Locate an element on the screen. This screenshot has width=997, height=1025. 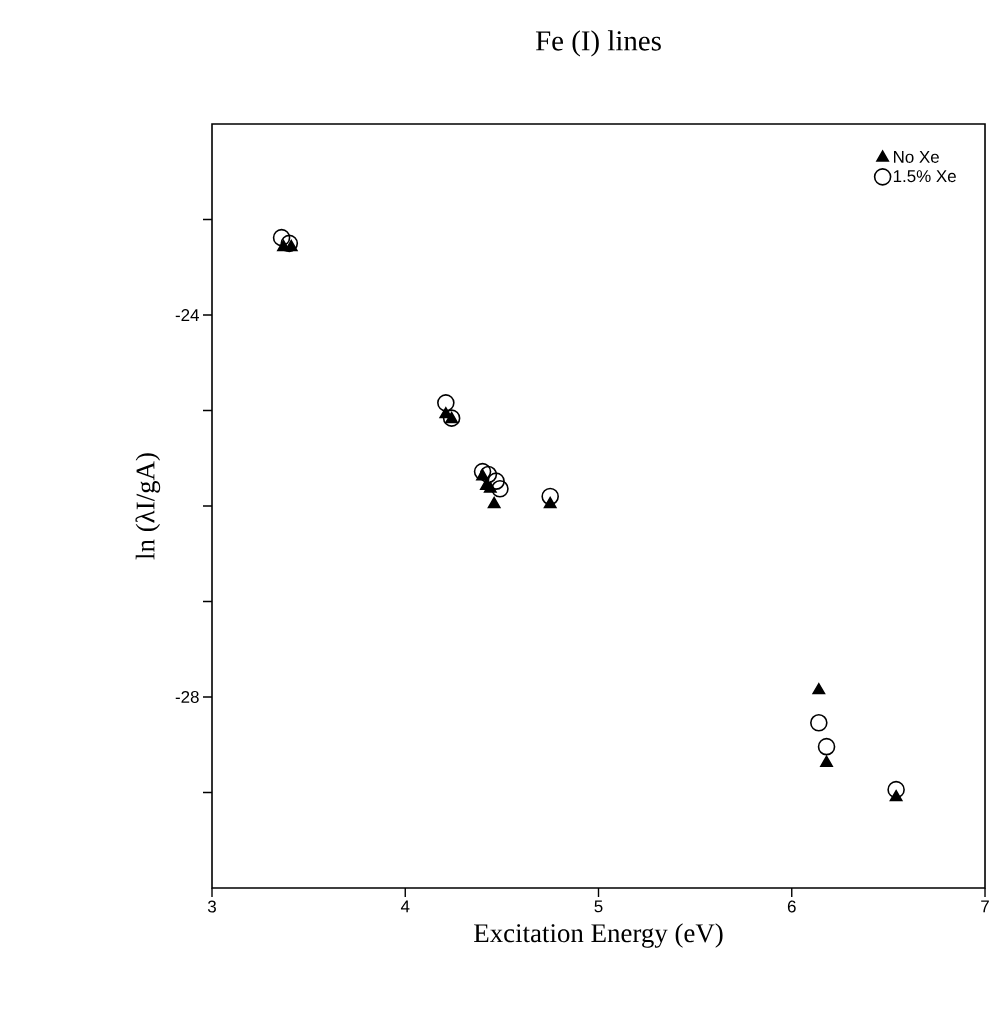
legend-label: No Xe is located at coordinates (916, 157).